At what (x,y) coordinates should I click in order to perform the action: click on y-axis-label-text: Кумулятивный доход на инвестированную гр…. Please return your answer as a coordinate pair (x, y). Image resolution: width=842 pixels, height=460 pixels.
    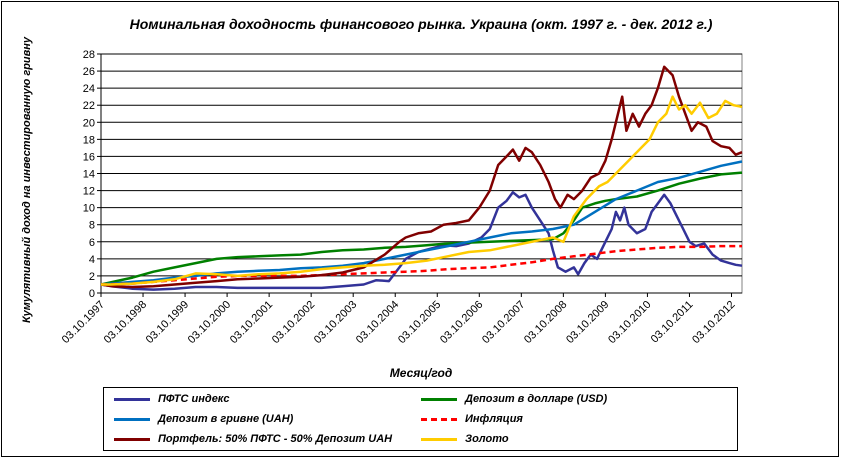
    Looking at the image, I should click on (27, 179).